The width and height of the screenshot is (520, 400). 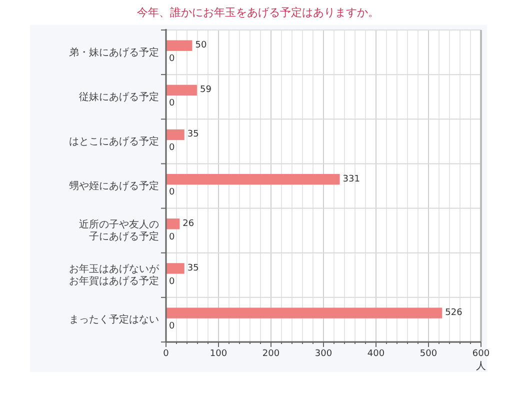 What do you see at coordinates (219, 354) in the screenshot?
I see `x-tick-label: 100` at bounding box center [219, 354].